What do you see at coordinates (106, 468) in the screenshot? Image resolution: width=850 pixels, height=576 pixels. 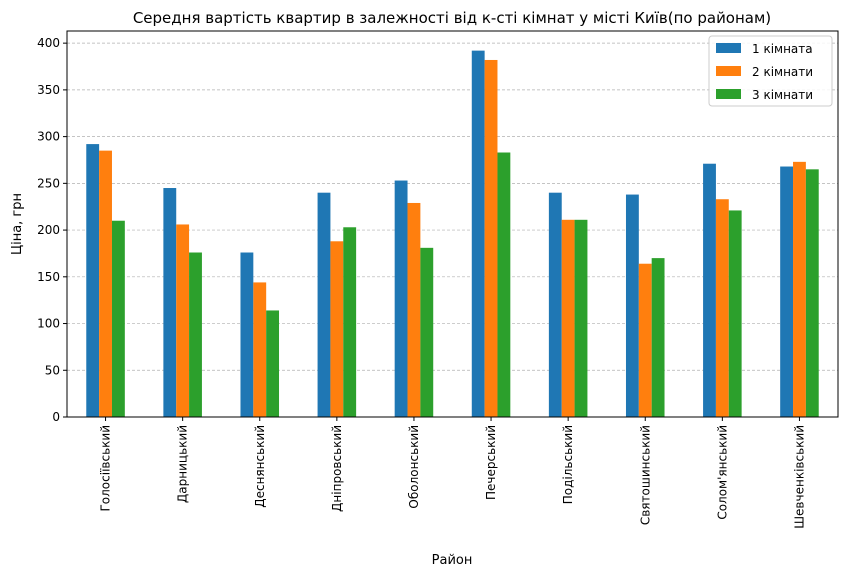 I see `x-tick-label: Голосіївський` at bounding box center [106, 468].